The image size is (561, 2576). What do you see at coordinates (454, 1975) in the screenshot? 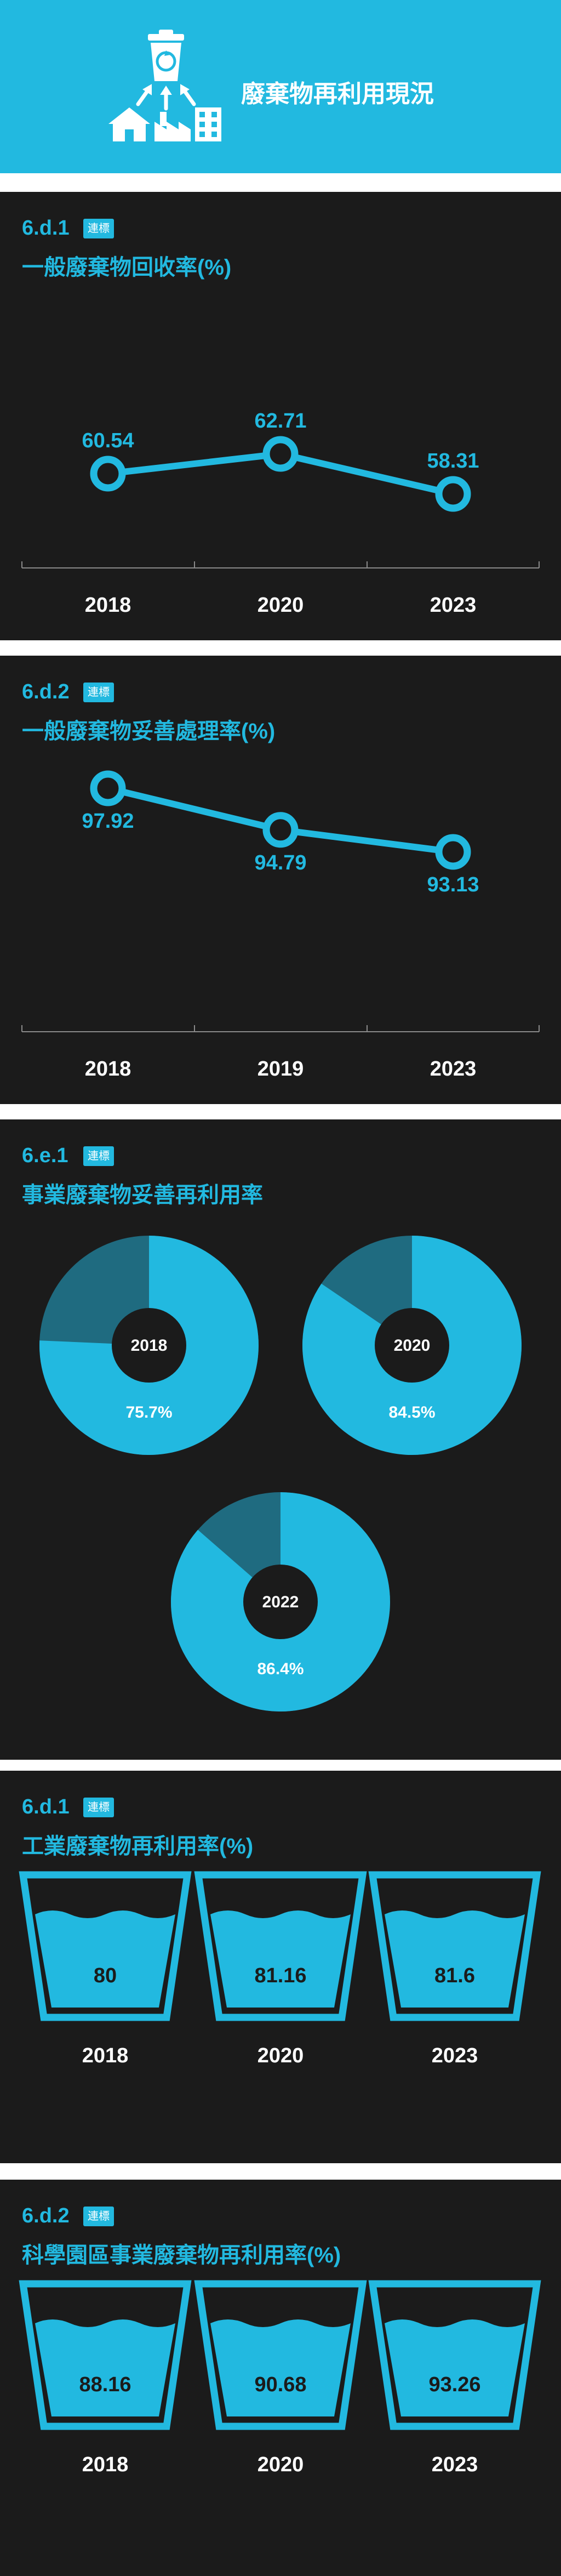
I see `cup-value-label: 81.6` at bounding box center [454, 1975].